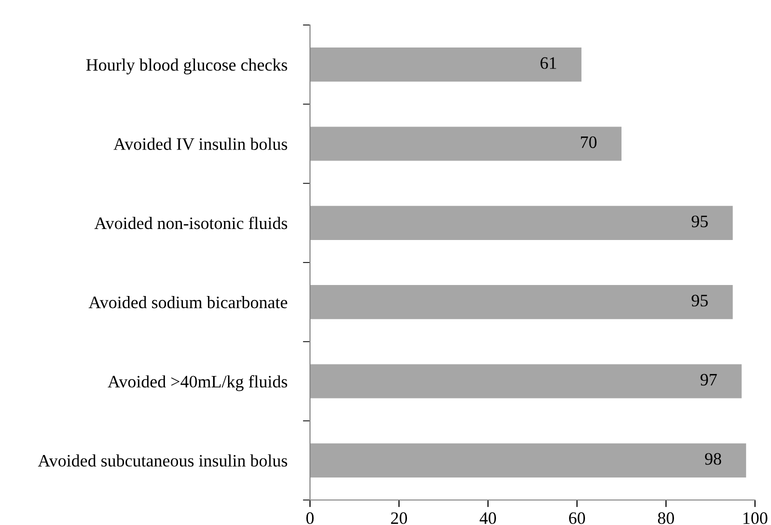 This screenshot has height=525, width=771. I want to click on y-tick-label: Avoided non-isotonic fluids, so click(191, 223).